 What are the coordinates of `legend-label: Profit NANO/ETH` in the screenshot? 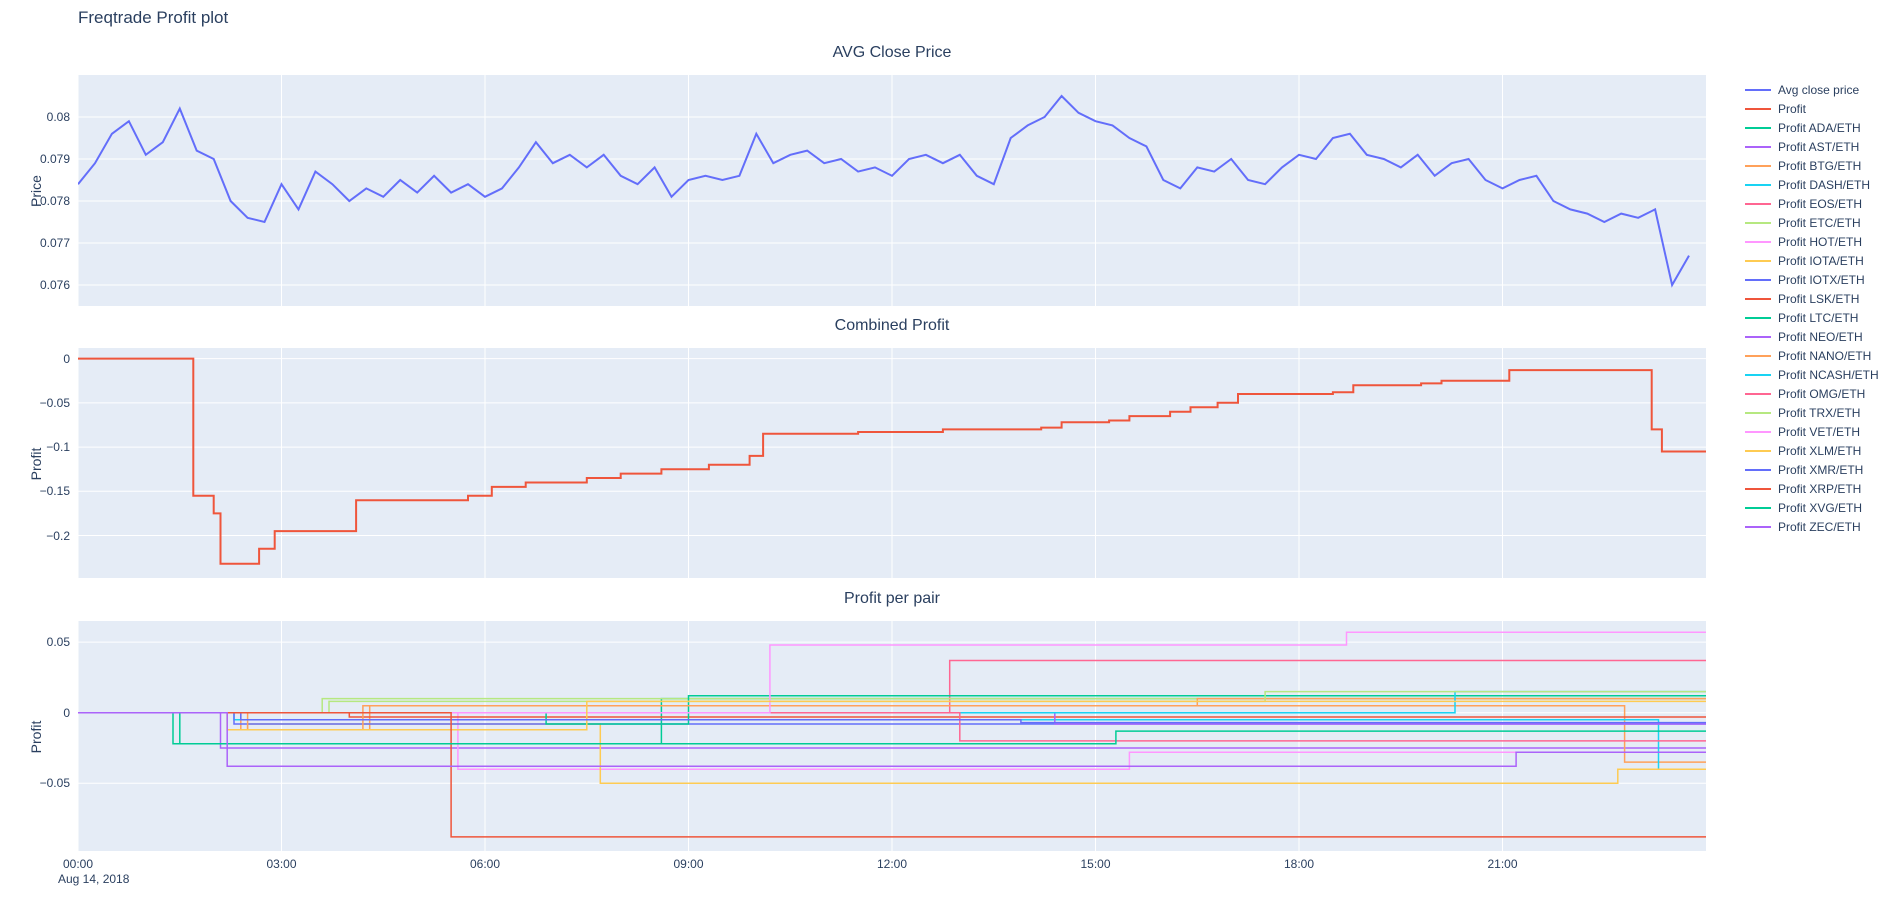 It's located at (1825, 355).